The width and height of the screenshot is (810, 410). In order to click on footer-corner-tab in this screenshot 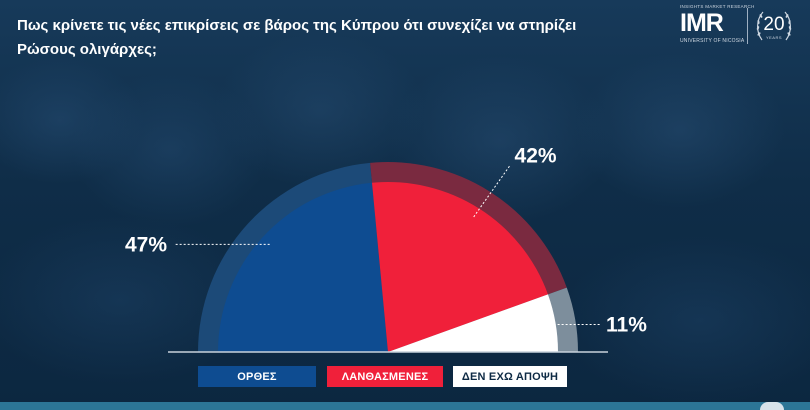, I will do `click(772, 406)`.